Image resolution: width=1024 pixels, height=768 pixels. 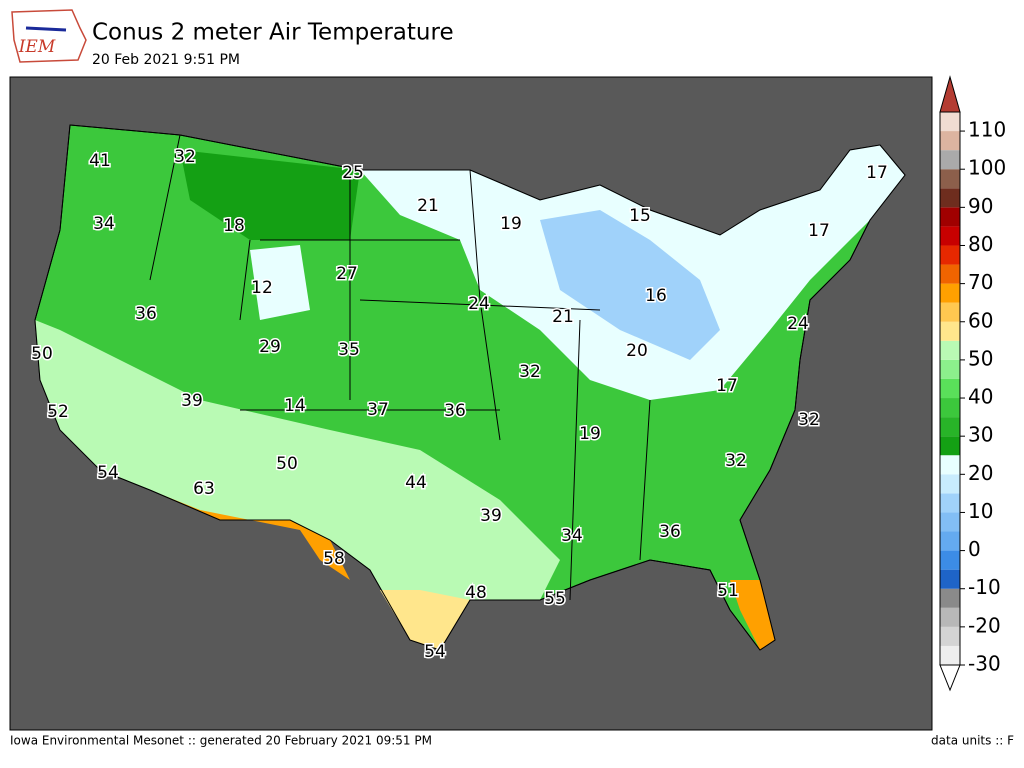 What do you see at coordinates (295, 406) in the screenshot?
I see `temperature-label: 14` at bounding box center [295, 406].